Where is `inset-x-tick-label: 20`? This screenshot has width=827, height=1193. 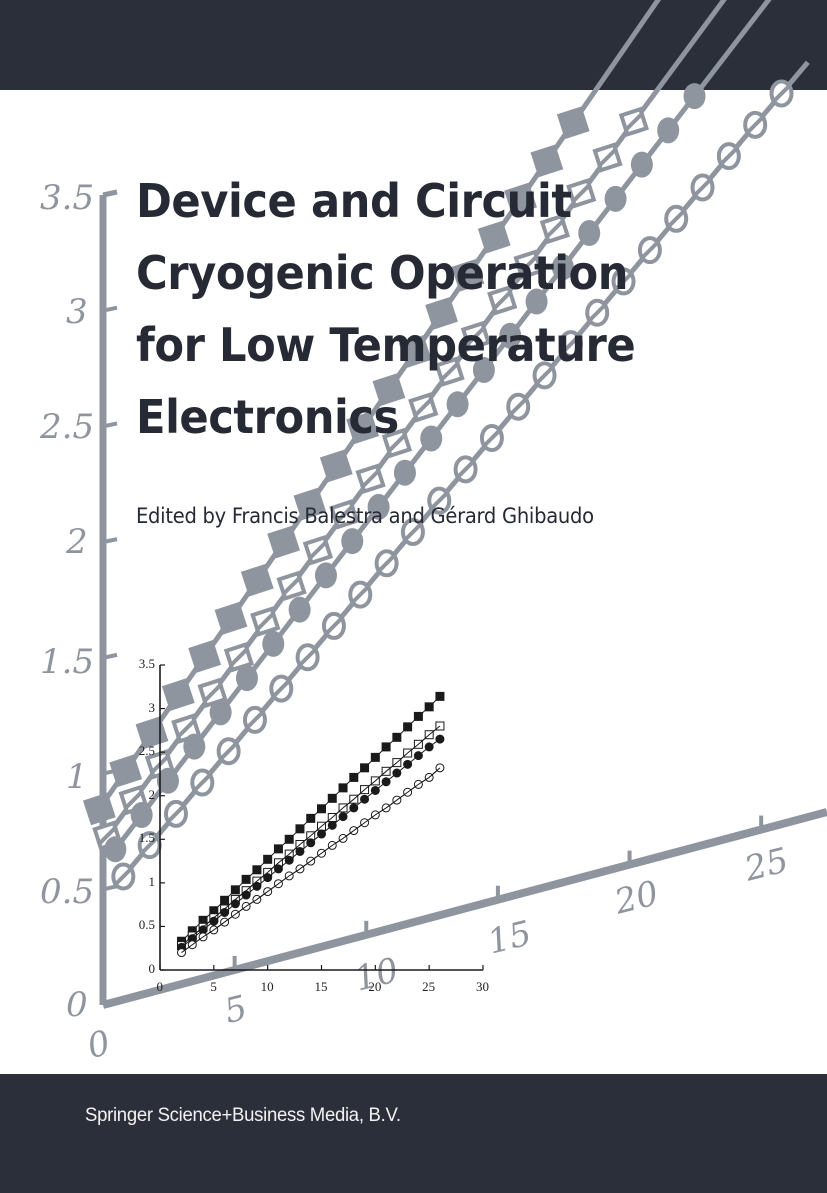
inset-x-tick-label: 20 is located at coordinates (375, 986).